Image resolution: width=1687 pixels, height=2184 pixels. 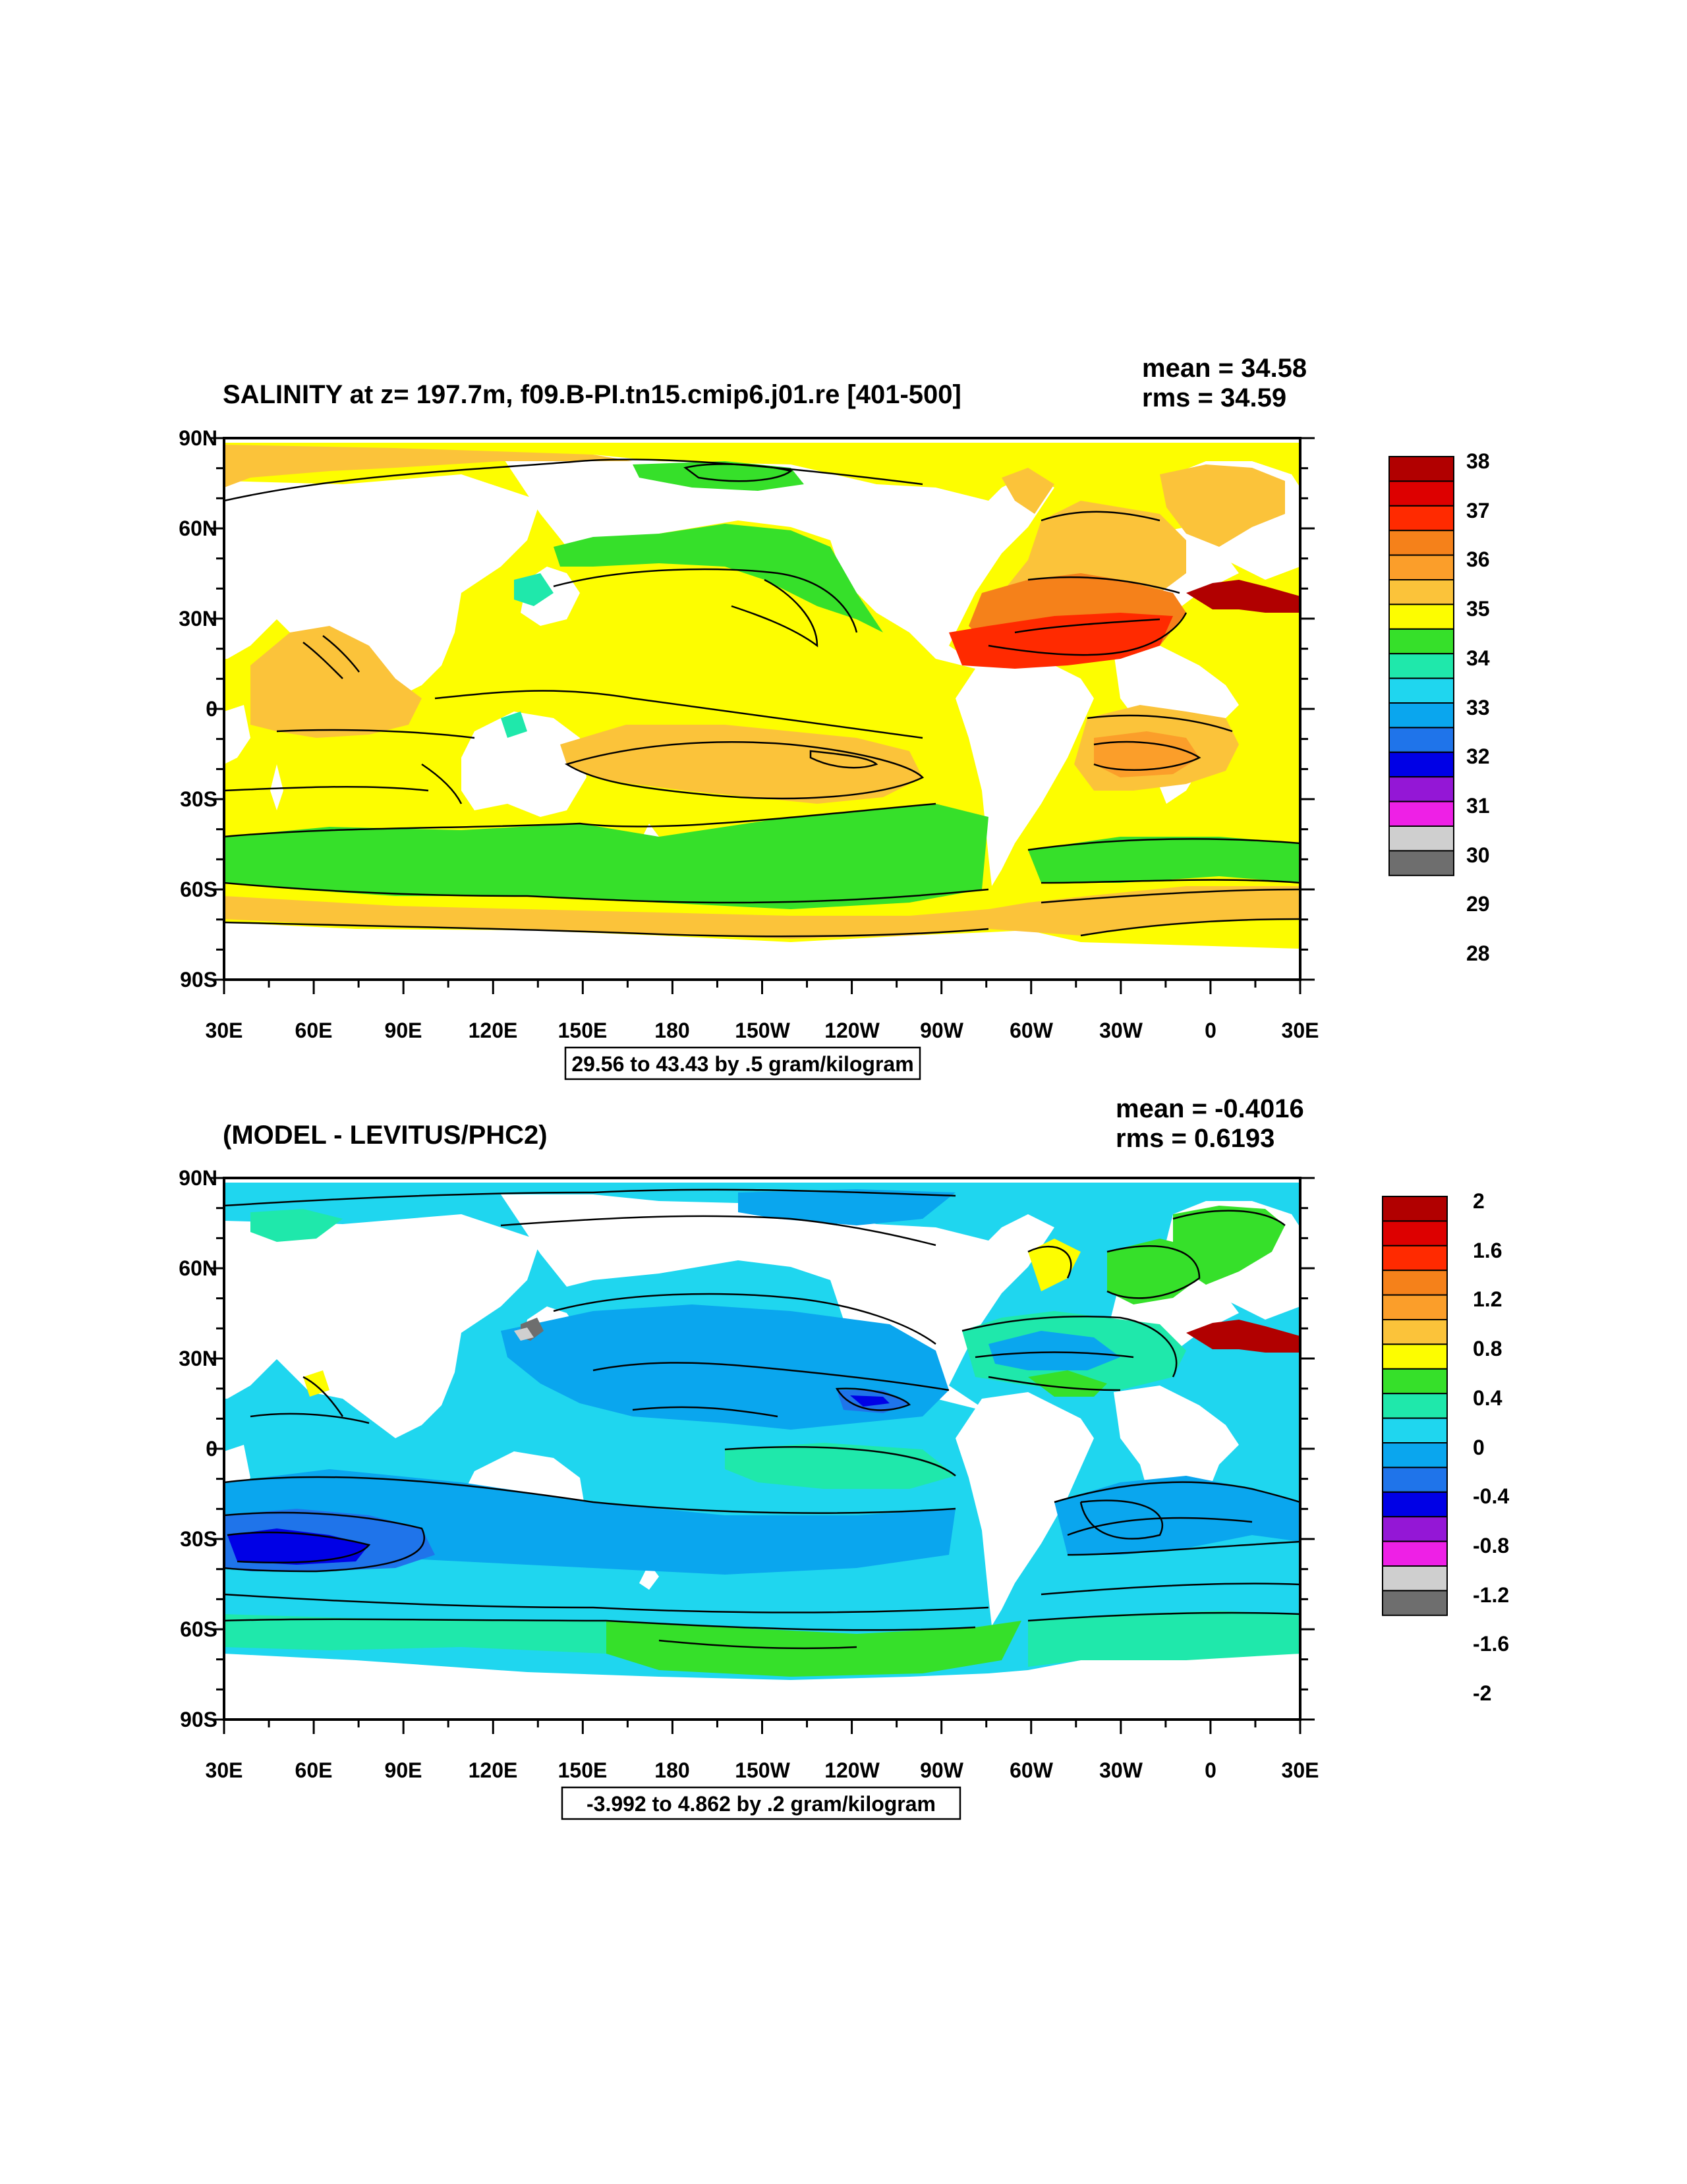 I want to click on range-label: 29.56 to 43.43 by .5 gram/kilogram, so click(x=742, y=1064).